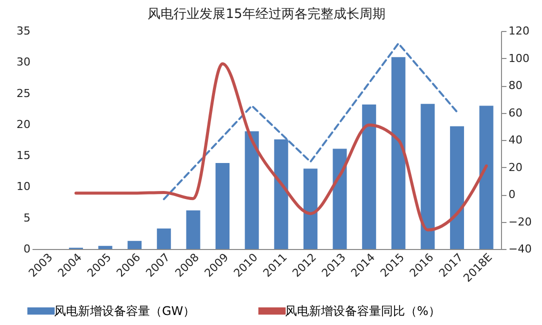  What do you see at coordinates (27, 249) in the screenshot?
I see `y-tick-label: 0` at bounding box center [27, 249].